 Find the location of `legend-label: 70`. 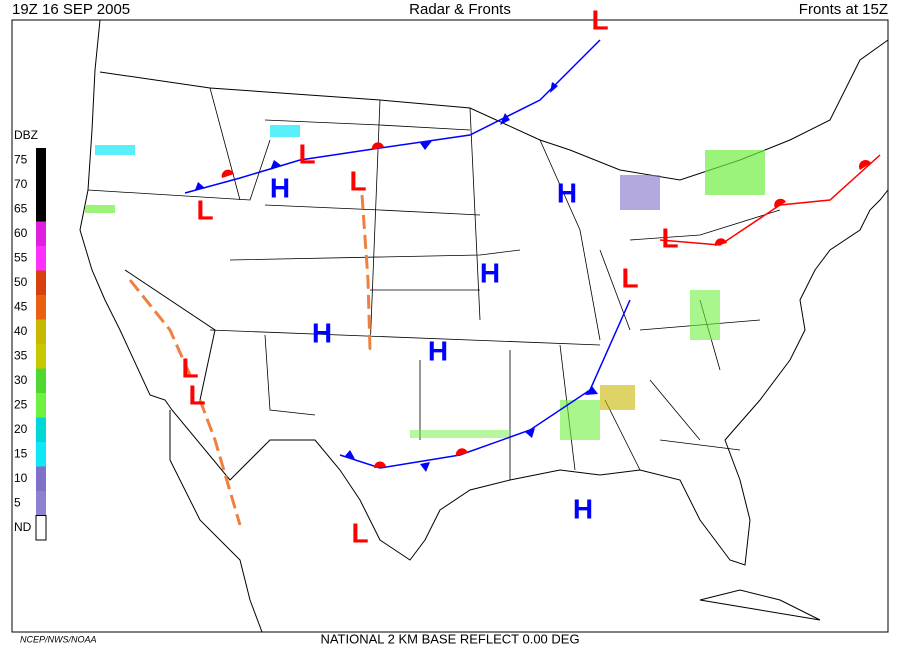

legend-label: 70 is located at coordinates (21, 184).